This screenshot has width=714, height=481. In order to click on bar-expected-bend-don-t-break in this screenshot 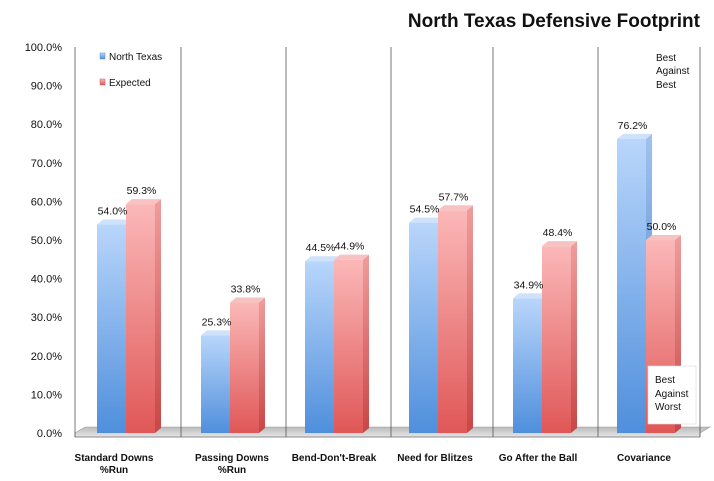, I will do `click(351, 343)`.